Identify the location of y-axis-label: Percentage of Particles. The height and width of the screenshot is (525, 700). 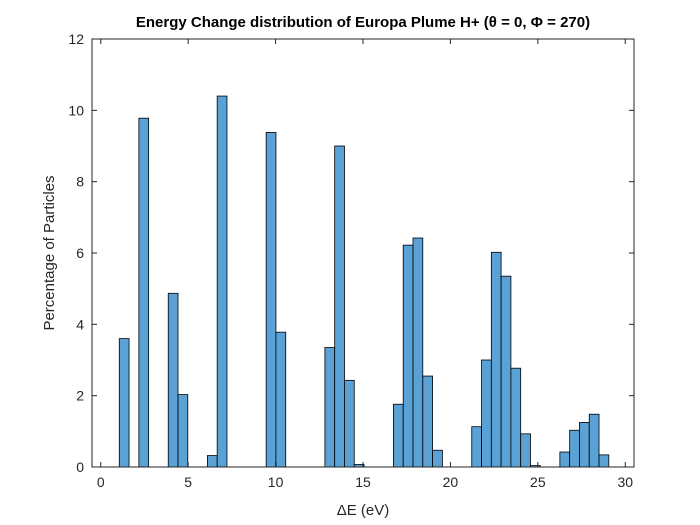
(49, 252).